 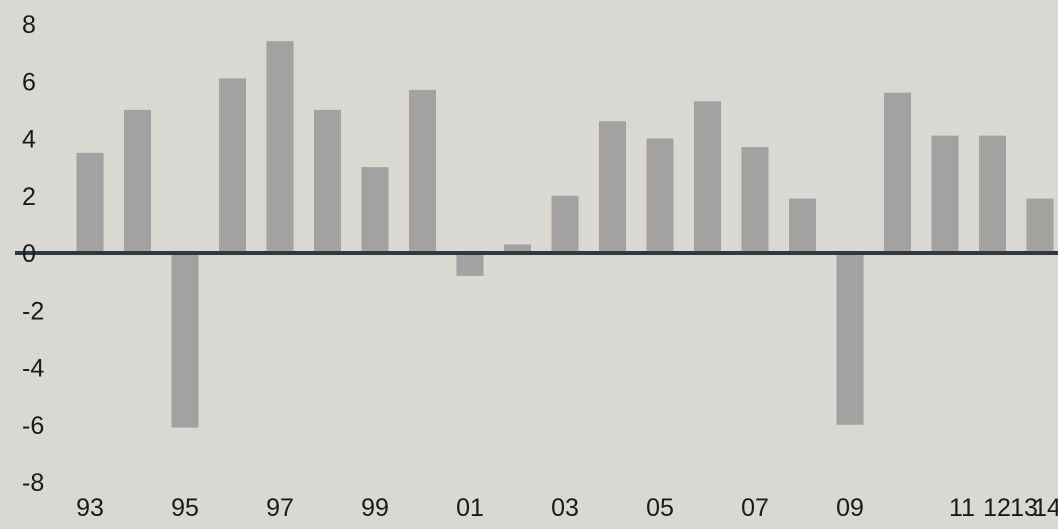 What do you see at coordinates (997, 508) in the screenshot?
I see `x-tick-label: 12` at bounding box center [997, 508].